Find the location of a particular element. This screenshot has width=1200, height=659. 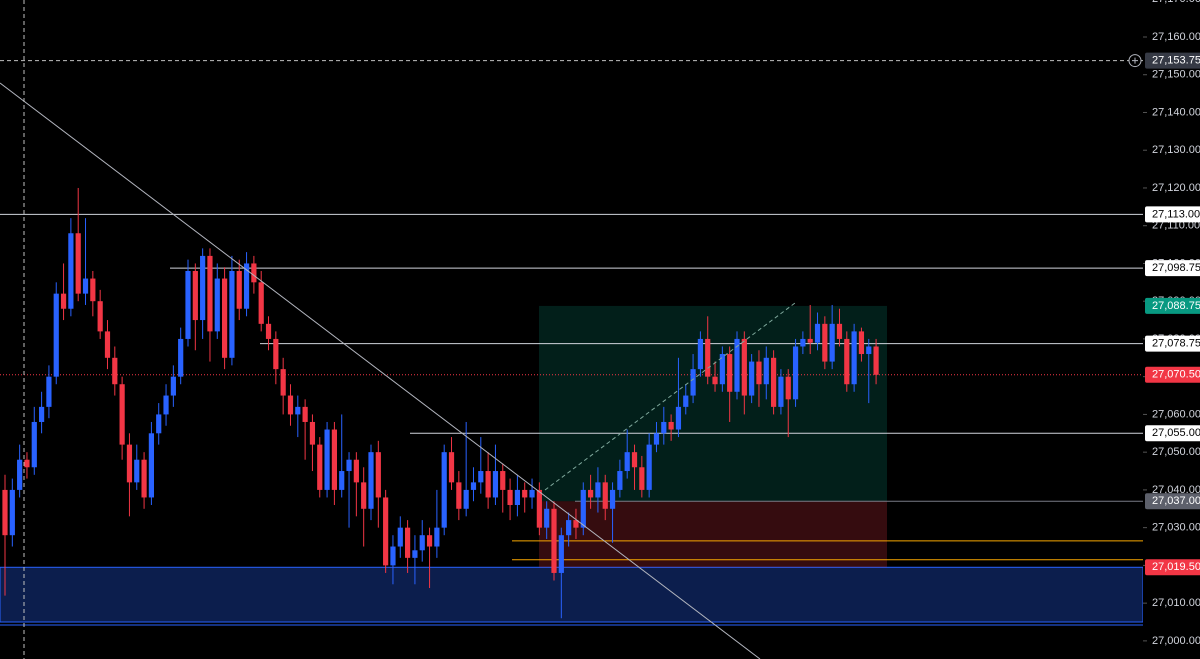

zone-label-text: 27,019.50 is located at coordinates (1176, 567).